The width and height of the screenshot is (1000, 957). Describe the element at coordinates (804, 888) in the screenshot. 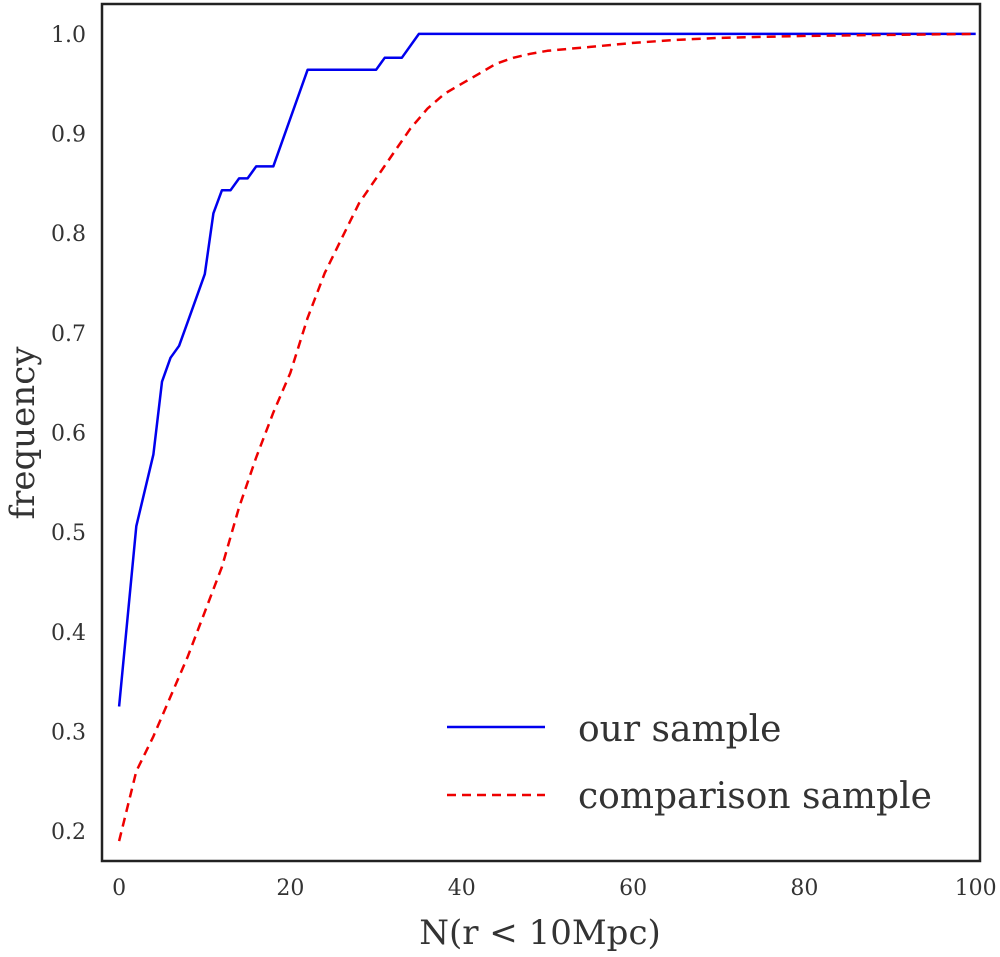

I see `x-tick-label: 80` at that location.